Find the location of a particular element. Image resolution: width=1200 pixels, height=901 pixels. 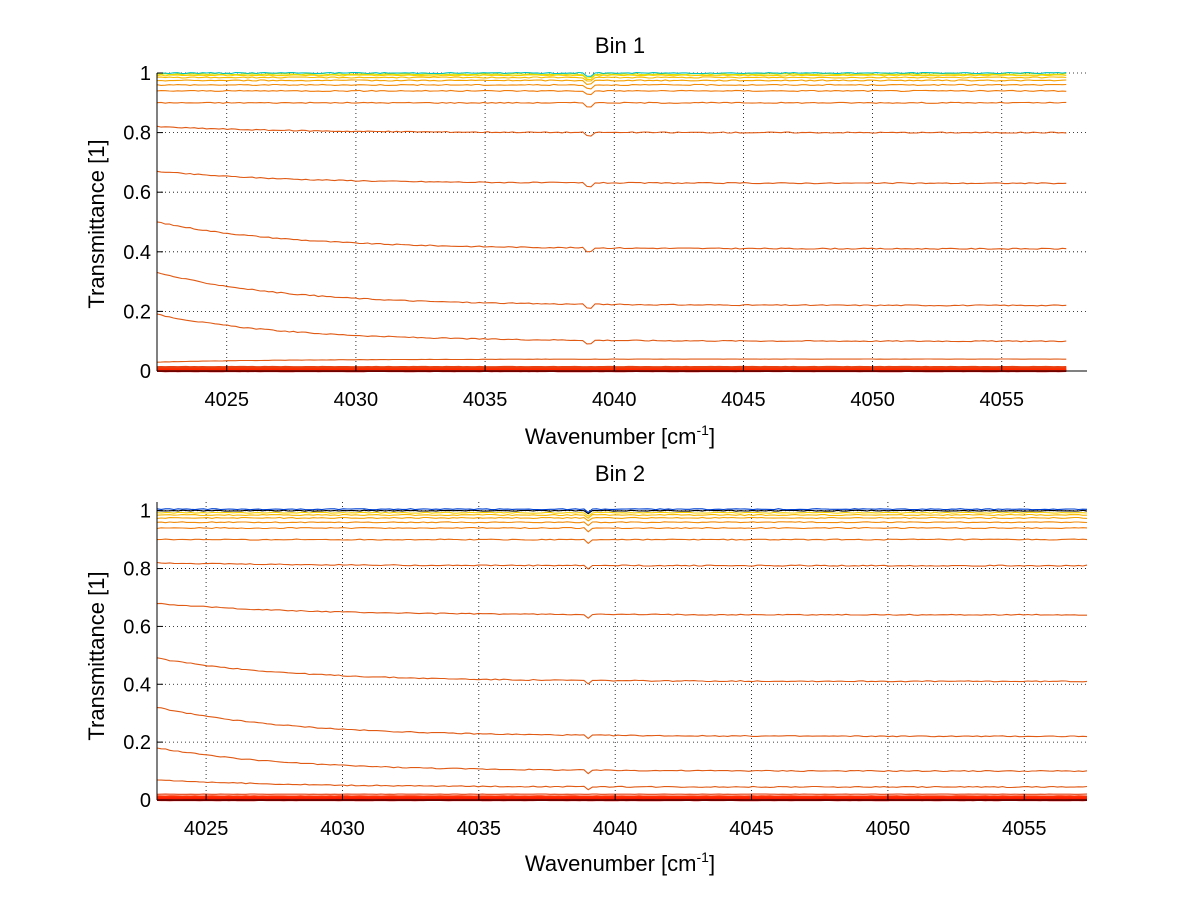

series-line-s16 is located at coordinates (622, 514).